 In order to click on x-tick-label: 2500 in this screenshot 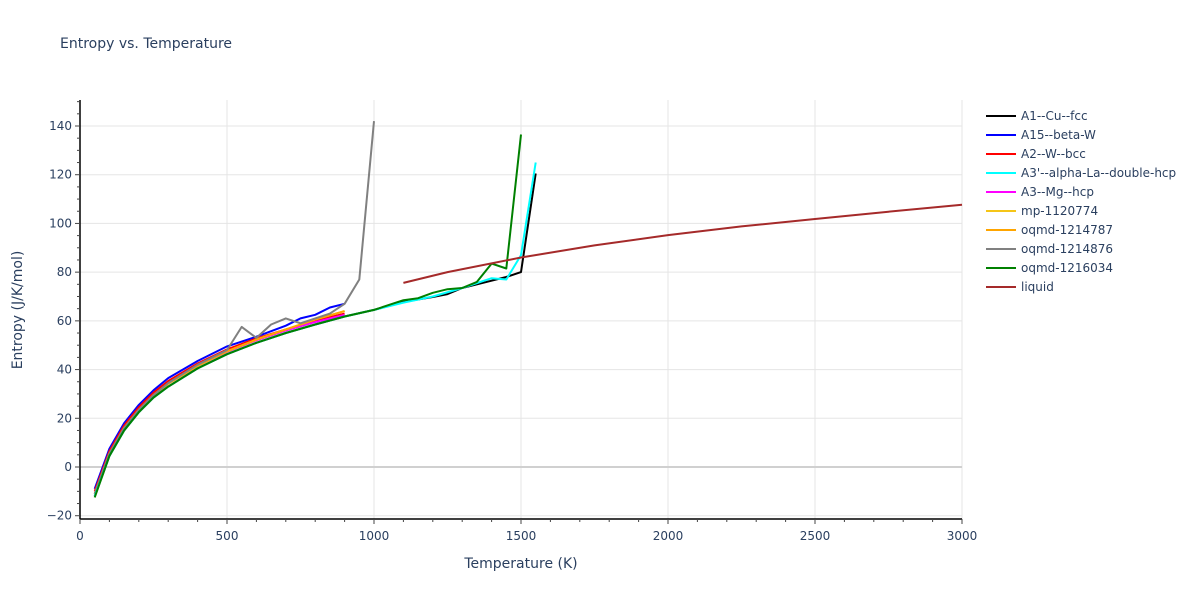, I will do `click(815, 536)`.